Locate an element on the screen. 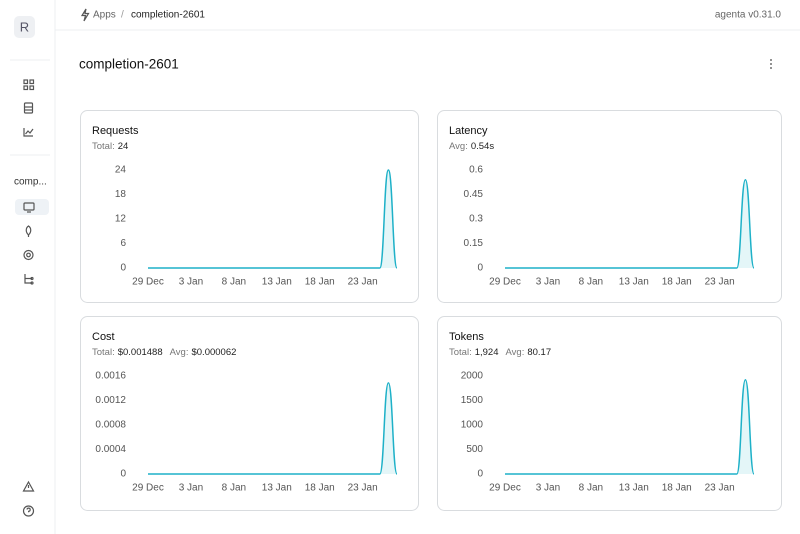 This screenshot has height=534, width=800. icon-playground is located at coordinates (29, 207).